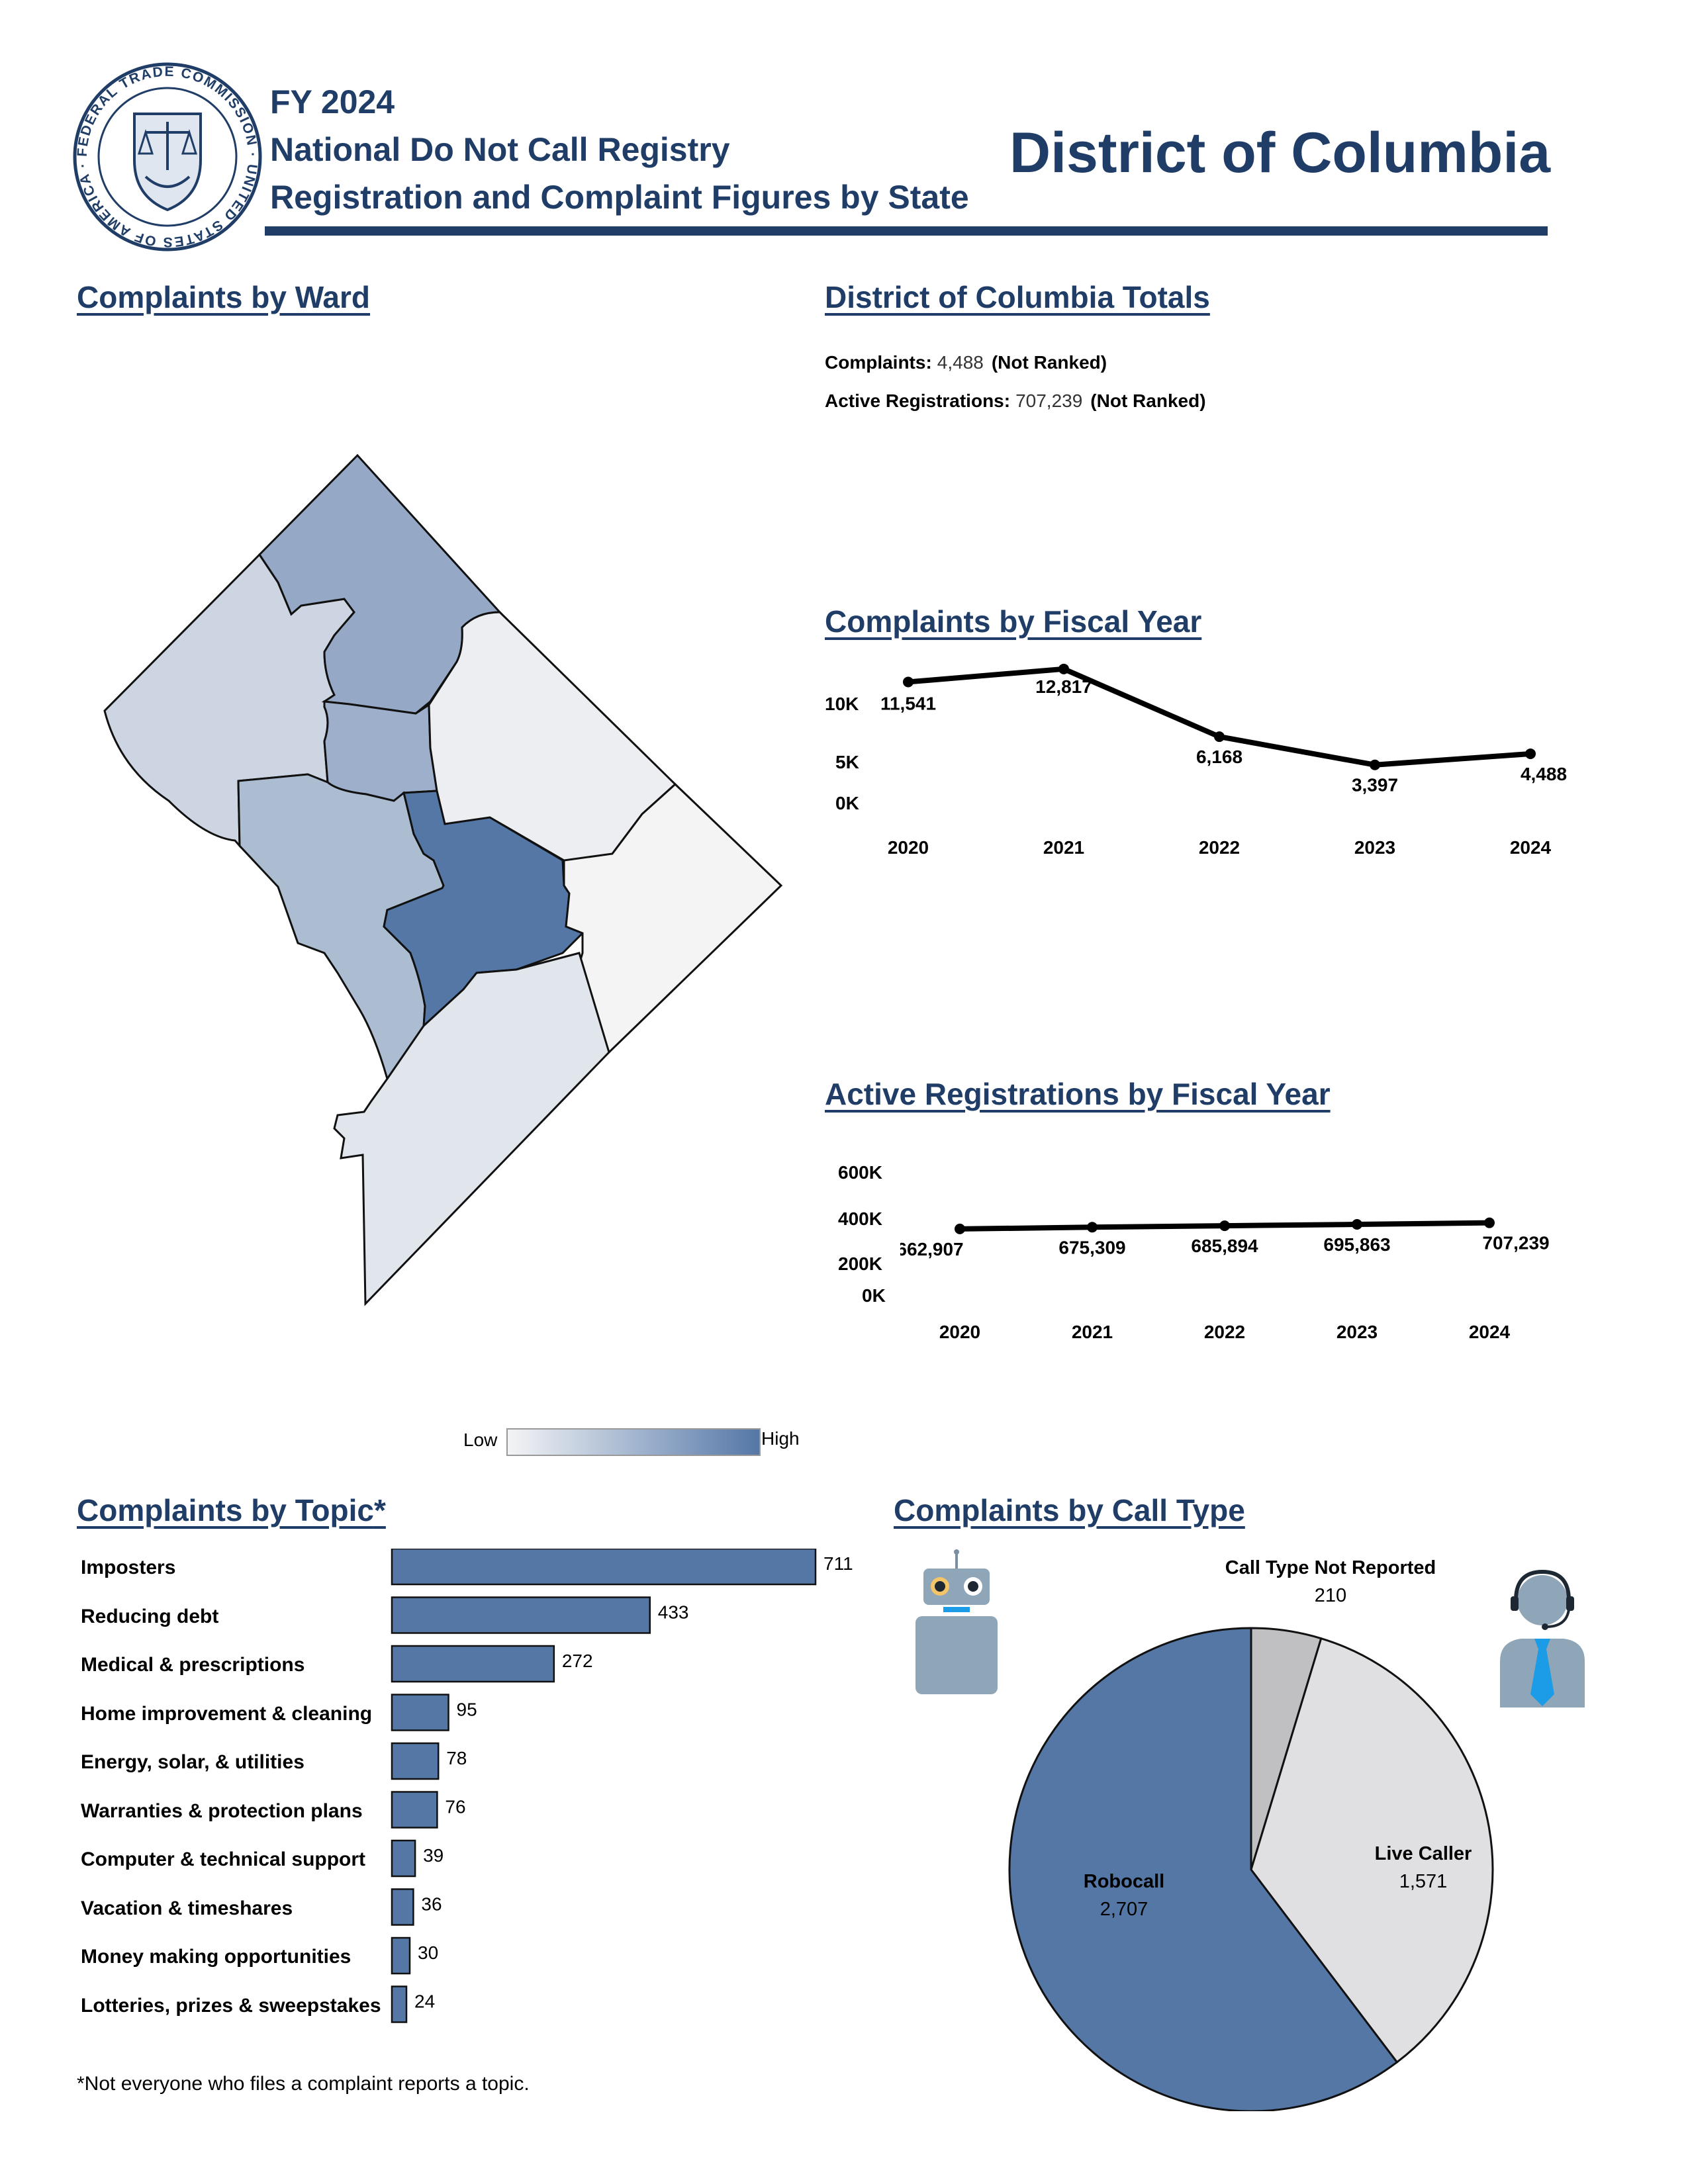  Describe the element at coordinates (577, 1661) in the screenshot. I see `topic-value: 272` at that location.